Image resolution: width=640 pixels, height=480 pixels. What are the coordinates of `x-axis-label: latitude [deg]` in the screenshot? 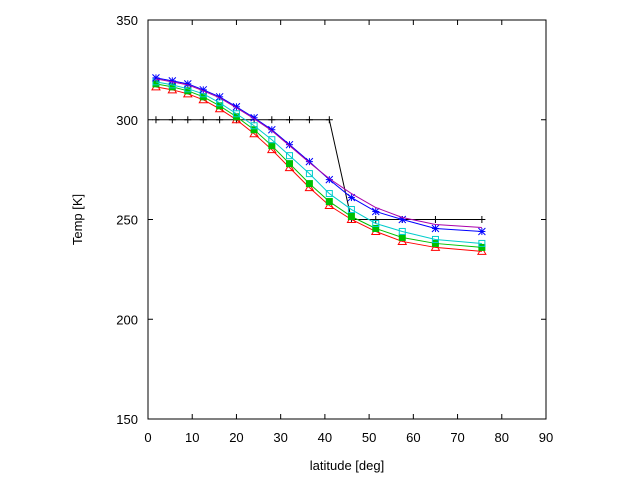 It's located at (347, 465).